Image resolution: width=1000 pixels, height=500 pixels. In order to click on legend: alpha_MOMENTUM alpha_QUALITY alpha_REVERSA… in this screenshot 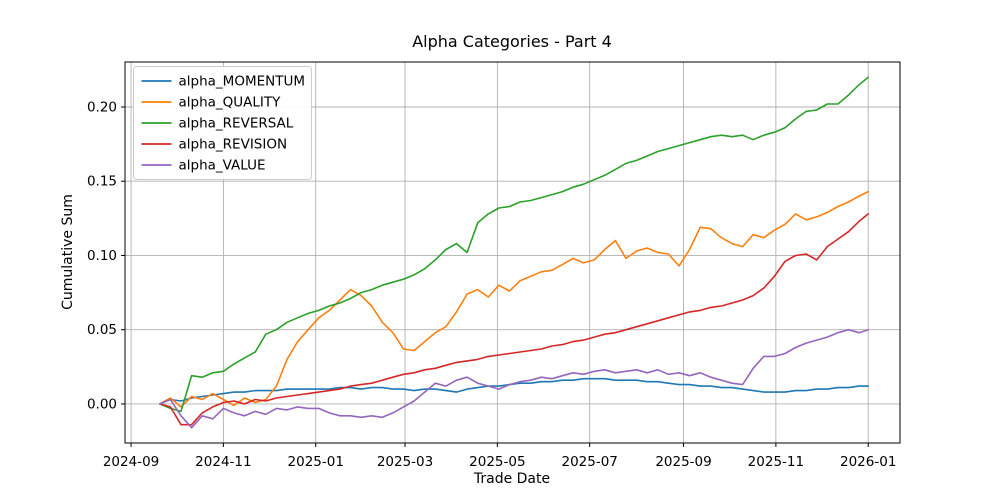, I will do `click(222, 123)`.